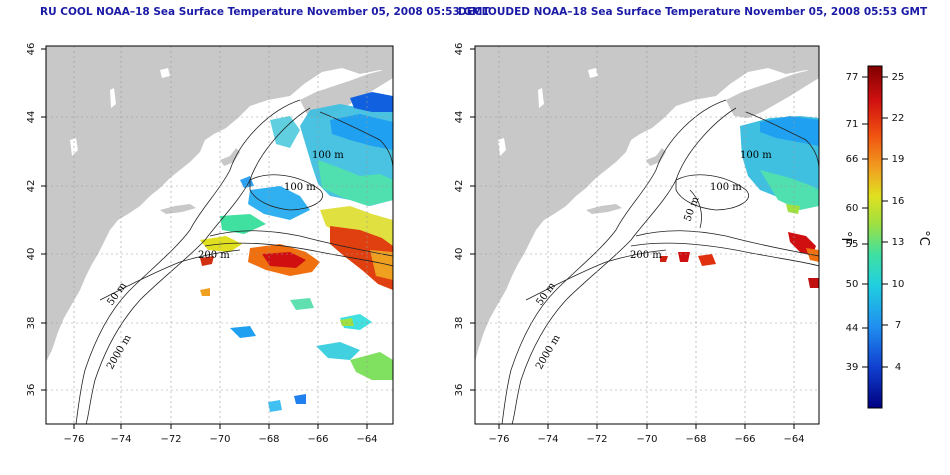 The height and width of the screenshot is (475, 950). I want to click on colorbar-c-tick: 13, so click(898, 242).